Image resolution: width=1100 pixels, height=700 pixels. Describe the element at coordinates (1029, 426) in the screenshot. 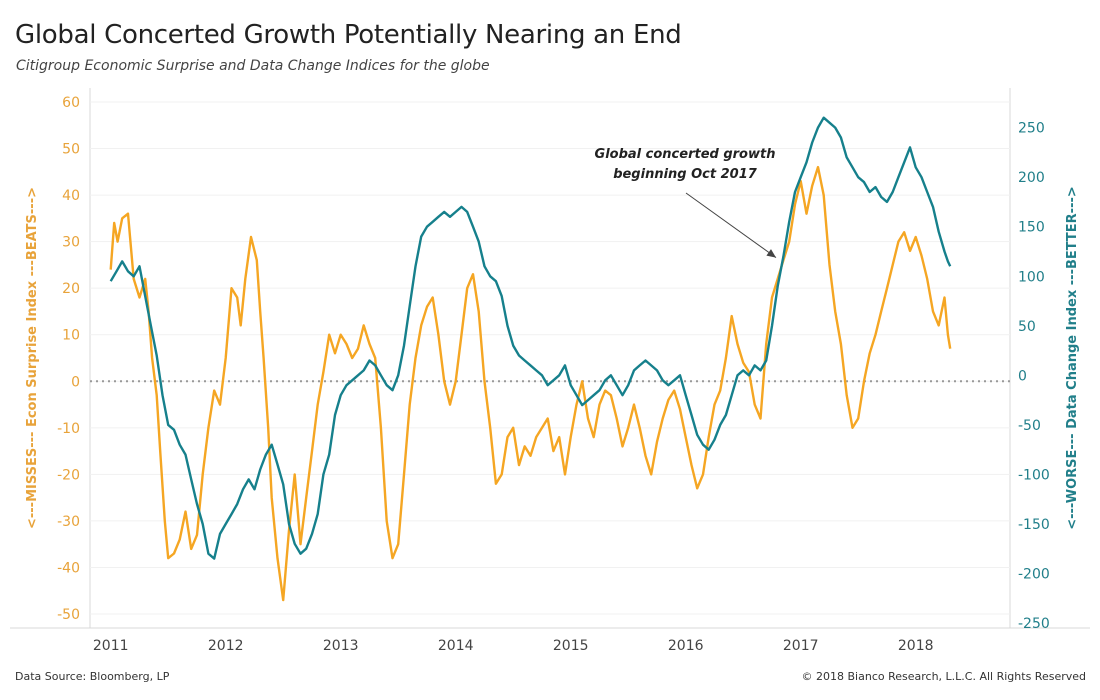

I see `y-right-tick-label: -50` at that location.